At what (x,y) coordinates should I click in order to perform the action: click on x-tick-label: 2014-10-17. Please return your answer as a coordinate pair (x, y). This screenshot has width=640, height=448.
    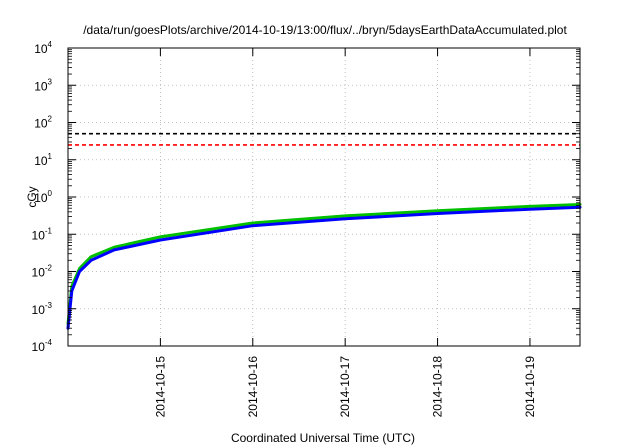
    Looking at the image, I should click on (345, 387).